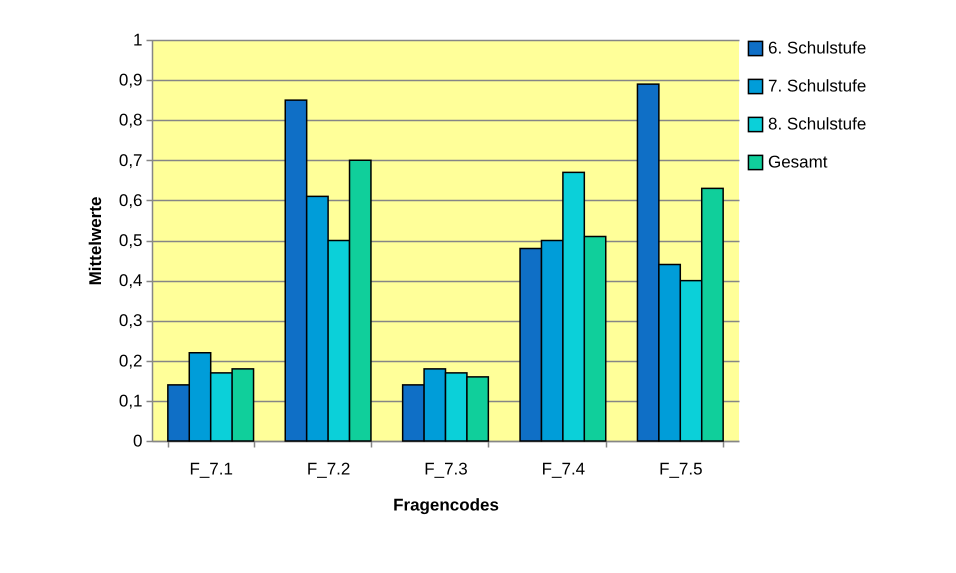 The height and width of the screenshot is (573, 956). I want to click on legend-label: Gesamt, so click(798, 162).